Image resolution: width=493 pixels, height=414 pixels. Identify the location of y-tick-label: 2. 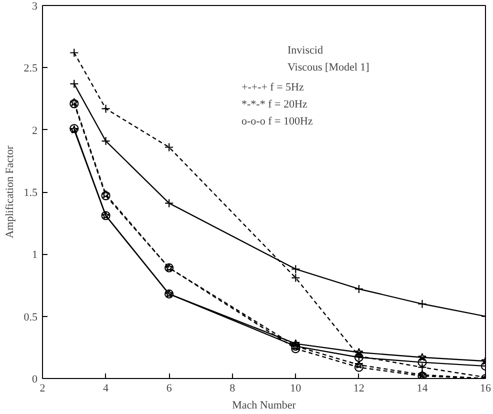
(35, 130).